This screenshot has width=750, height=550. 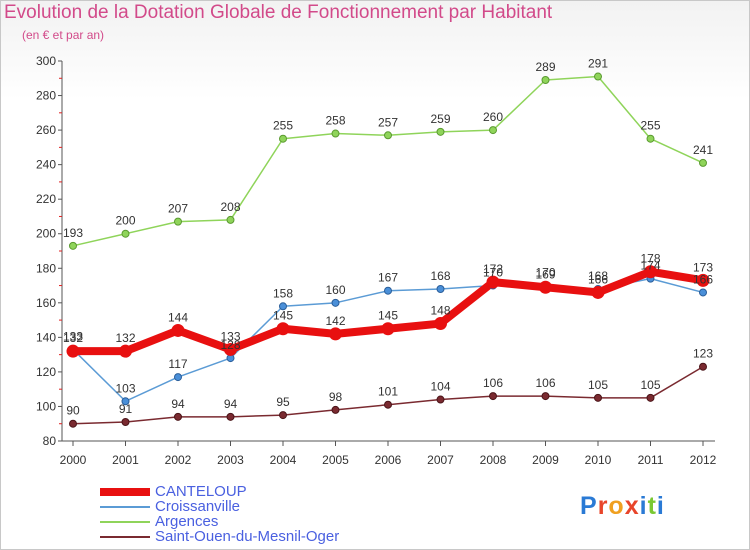 I want to click on data-label: 123, so click(x=703, y=354).